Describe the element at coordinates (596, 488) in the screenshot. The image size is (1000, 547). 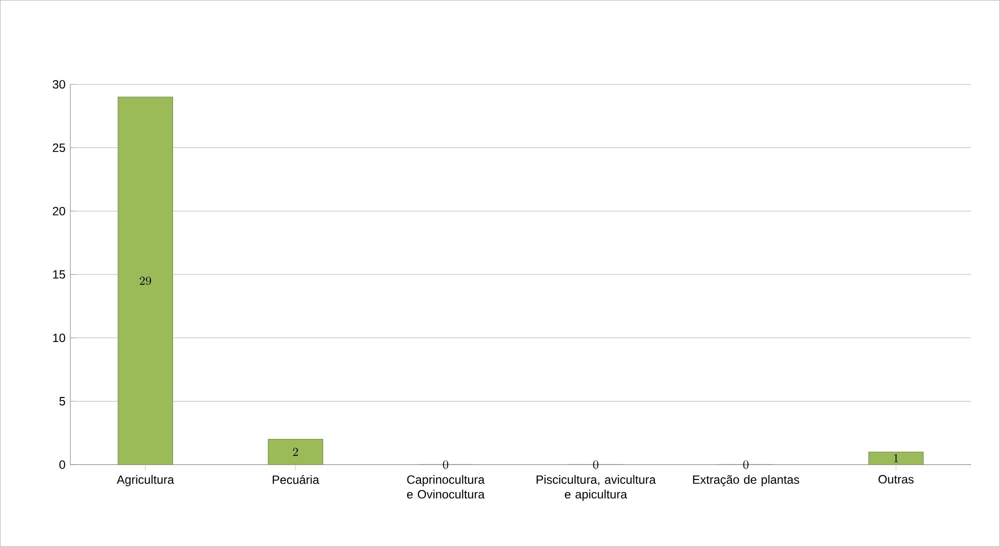
I see `x-tick-label: Piscicultura, avicultura e apicultura` at that location.